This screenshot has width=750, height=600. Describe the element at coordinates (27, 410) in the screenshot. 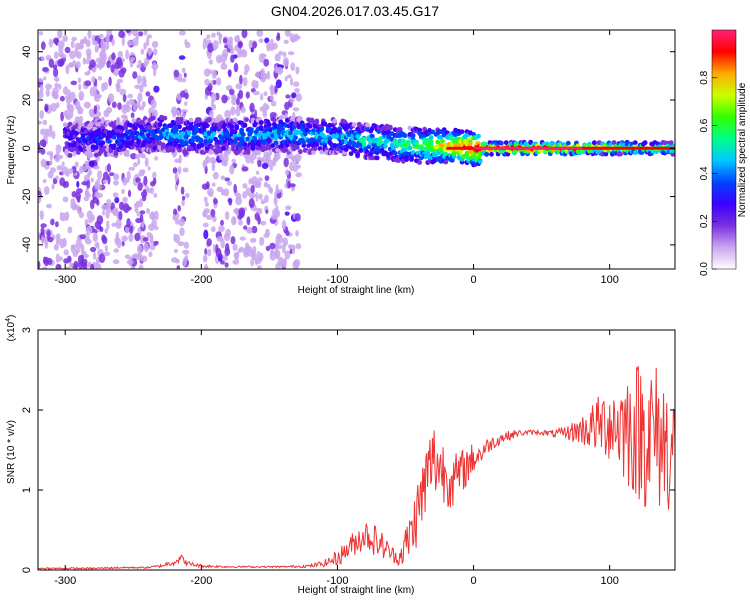

I see `y-tick-label: 2` at that location.